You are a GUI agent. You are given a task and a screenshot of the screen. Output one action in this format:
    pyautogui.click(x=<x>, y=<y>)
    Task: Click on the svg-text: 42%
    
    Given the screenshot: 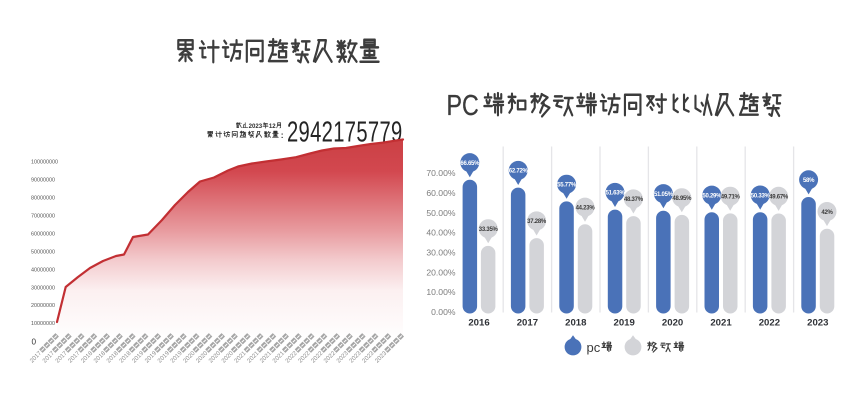 What is the action you would take?
    pyautogui.click(x=827, y=213)
    